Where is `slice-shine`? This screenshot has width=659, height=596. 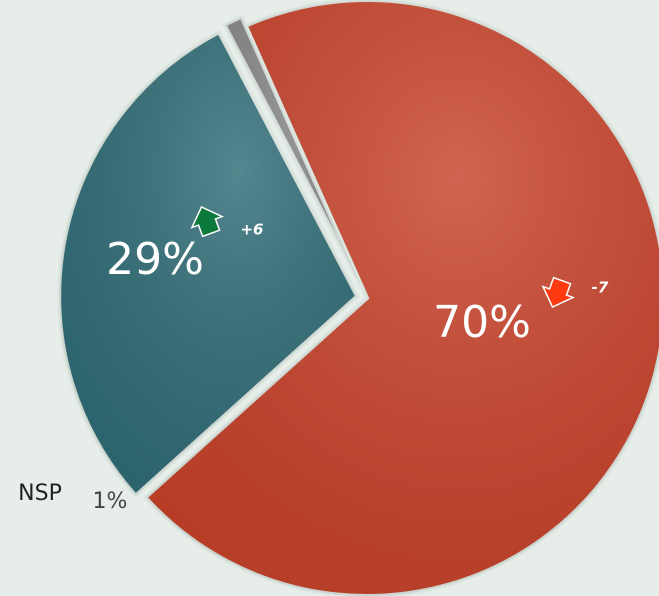
slice-shine is located at coordinates (293, 152).